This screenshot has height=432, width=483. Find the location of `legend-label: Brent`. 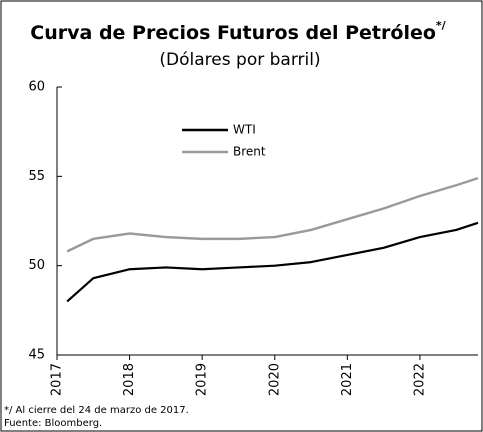

legend-label: Brent is located at coordinates (249, 152).